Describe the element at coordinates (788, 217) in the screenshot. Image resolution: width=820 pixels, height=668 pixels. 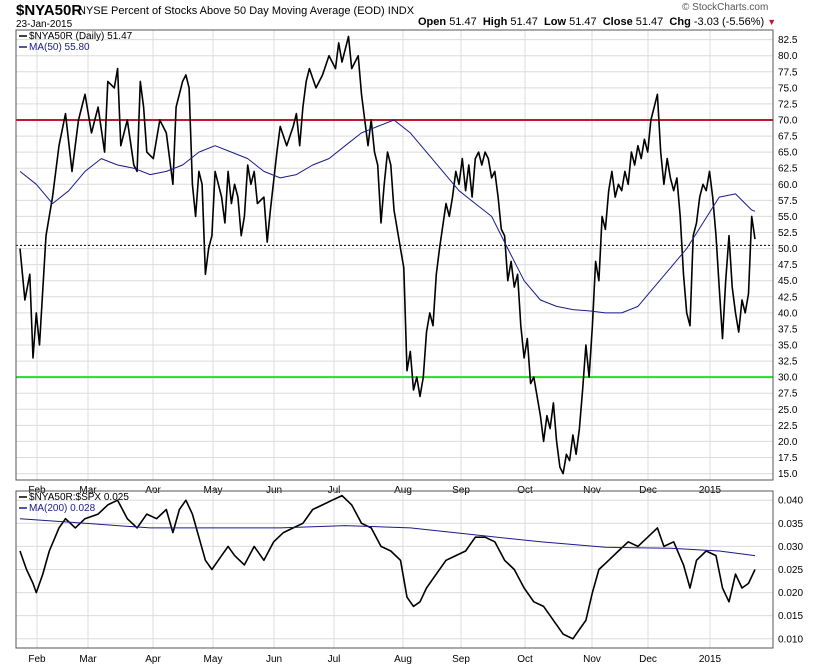
I see `y-tick-label: 55.0` at that location.